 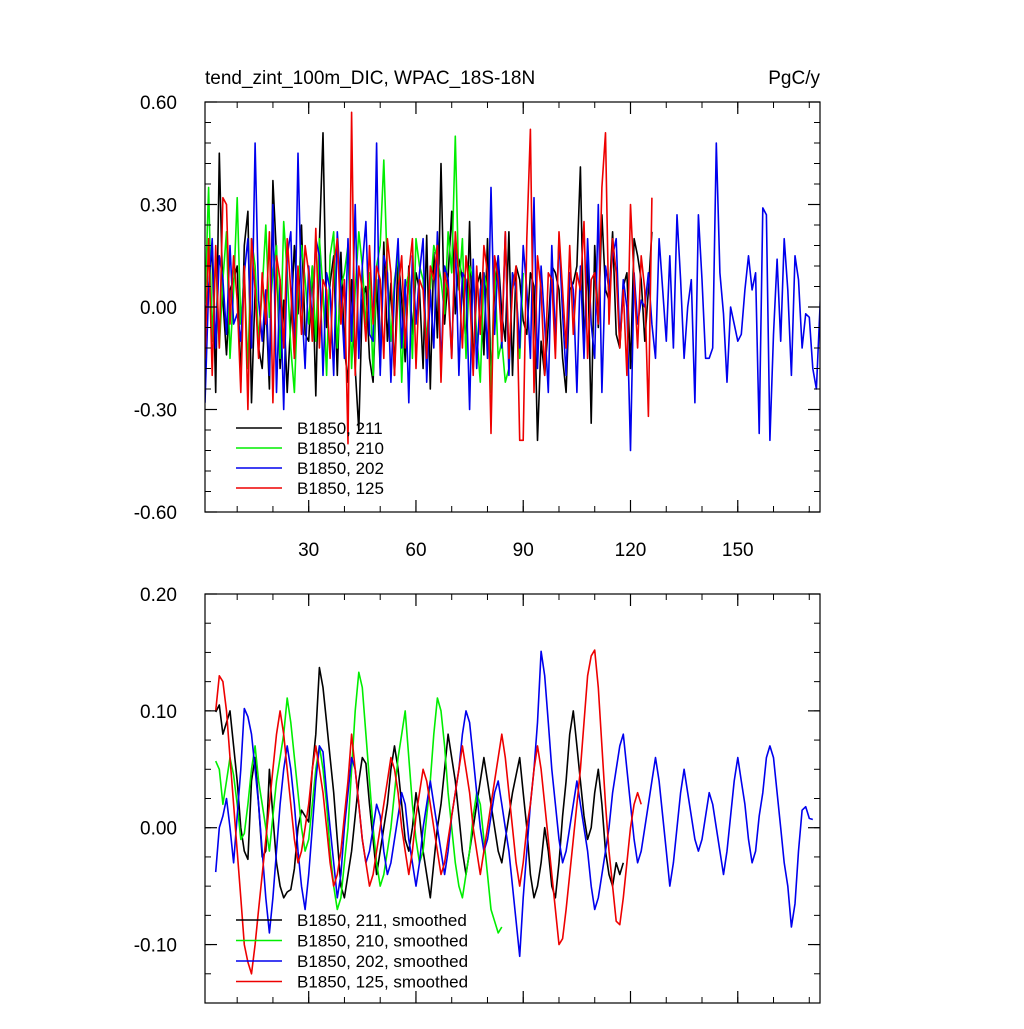 What do you see at coordinates (523, 550) in the screenshot?
I see `x-tick-label: 90` at bounding box center [523, 550].